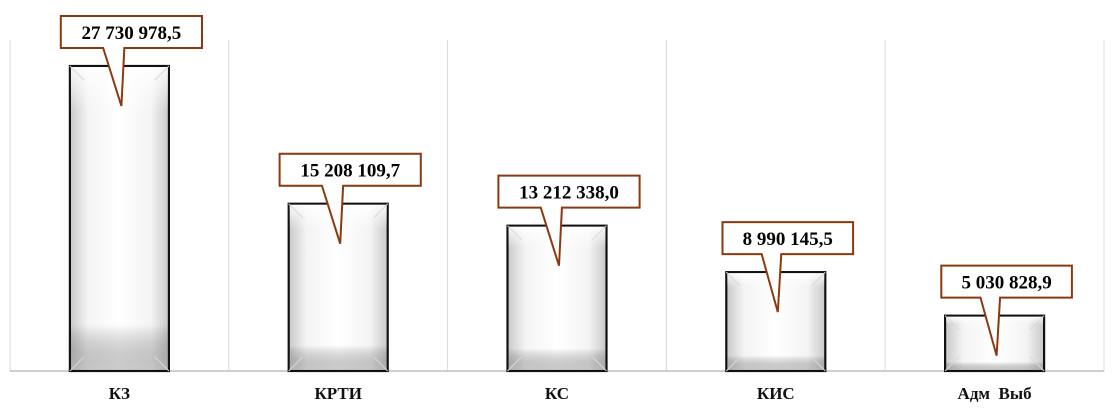 This screenshot has height=408, width=1114. Describe the element at coordinates (570, 393) in the screenshot. I see `category-labels: КЗ КРТИ КС КИС Адм Выб` at that location.